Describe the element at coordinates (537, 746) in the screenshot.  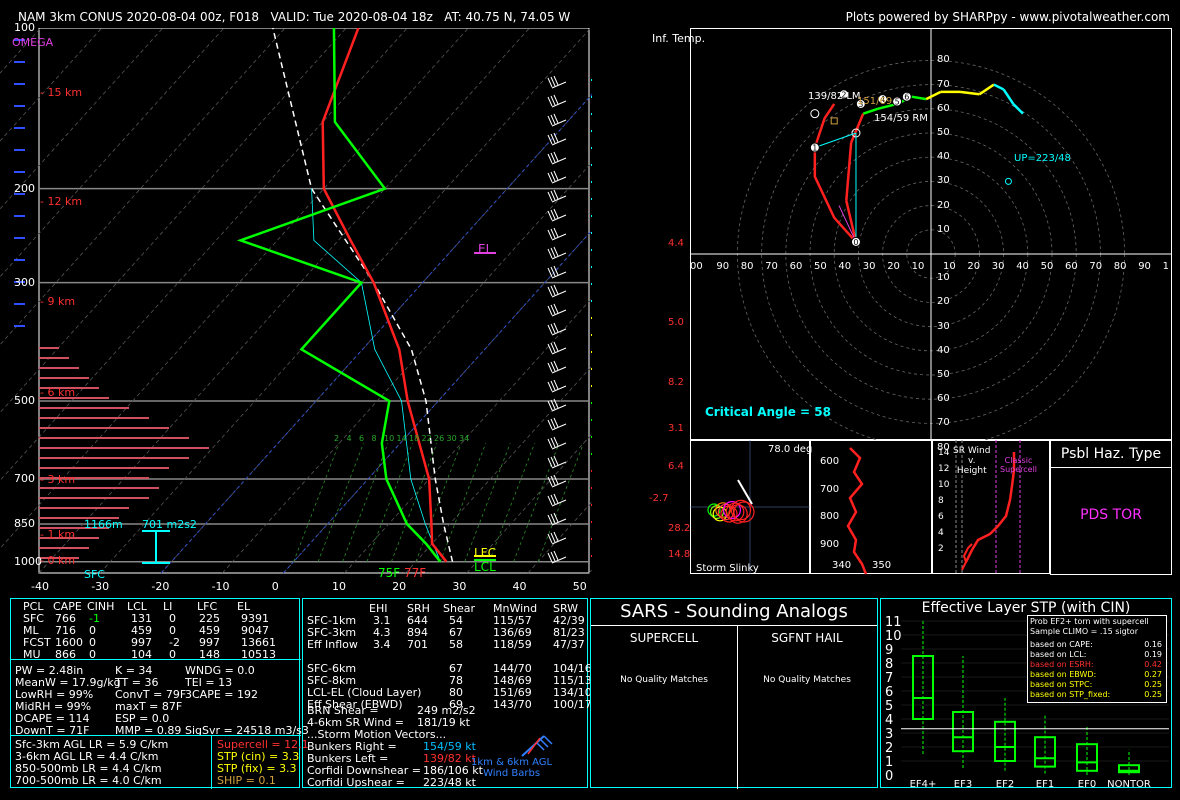
I see `wind-barbs-icon` at that location.